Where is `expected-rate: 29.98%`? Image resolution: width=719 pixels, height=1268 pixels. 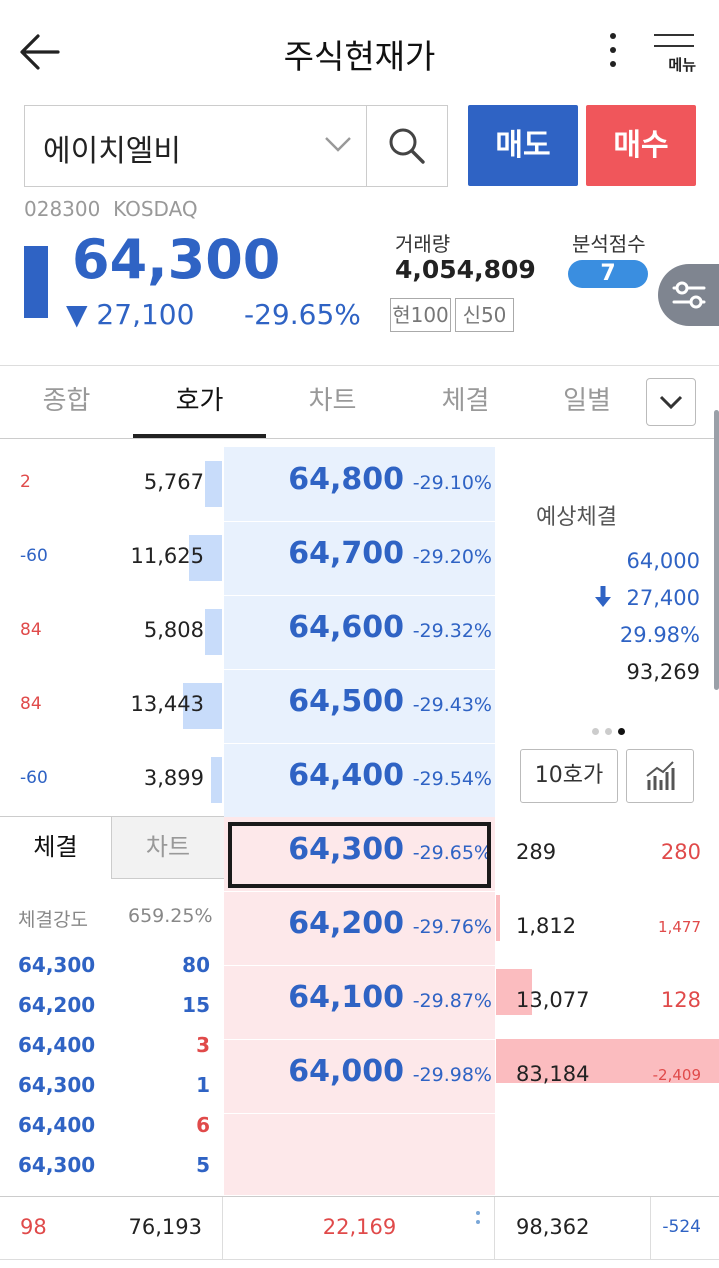 expected-rate: 29.98% is located at coordinates (659, 635).